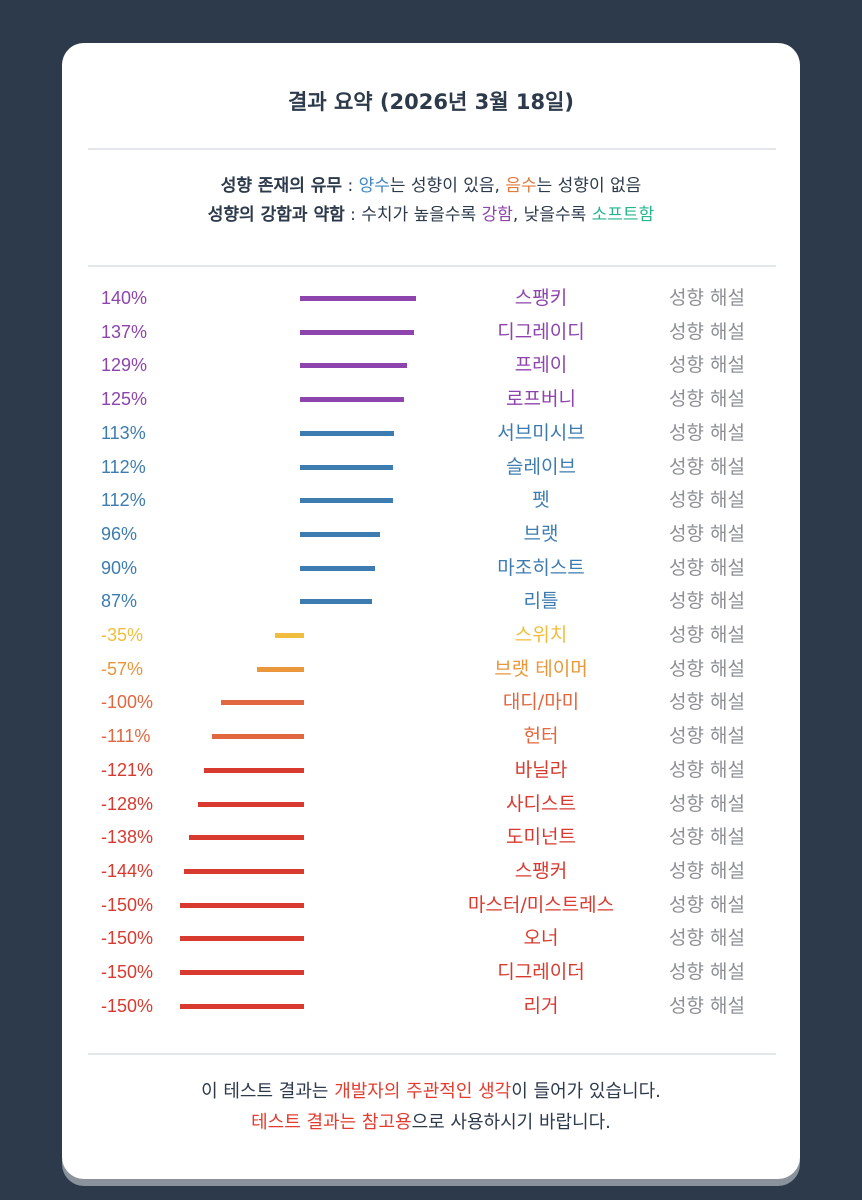 This screenshot has height=1200, width=862. Describe the element at coordinates (541, 972) in the screenshot. I see `category-label: 디그레이더` at that location.